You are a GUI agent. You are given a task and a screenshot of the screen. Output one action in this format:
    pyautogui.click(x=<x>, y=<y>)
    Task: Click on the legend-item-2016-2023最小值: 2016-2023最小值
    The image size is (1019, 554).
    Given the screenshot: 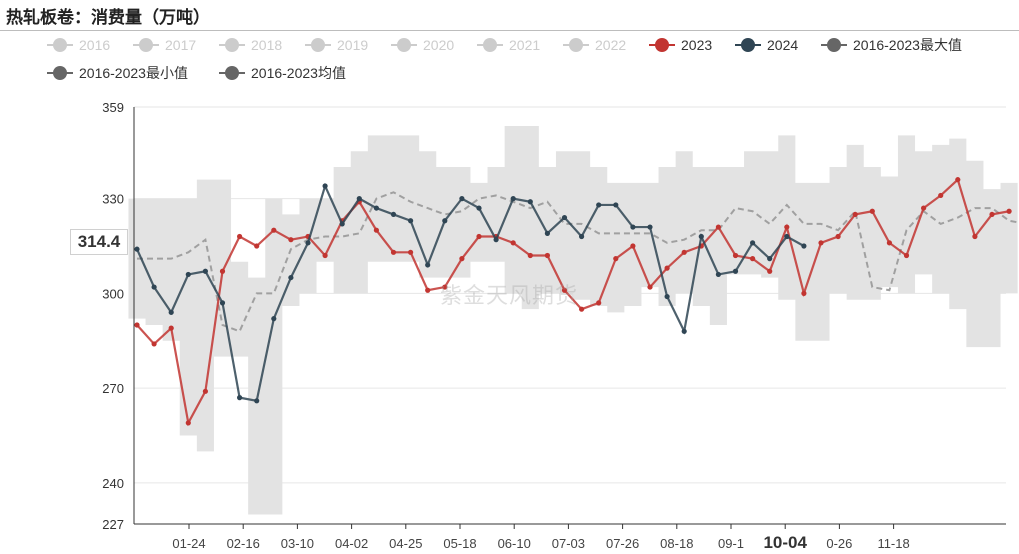 What is the action you would take?
    pyautogui.click(x=117, y=73)
    